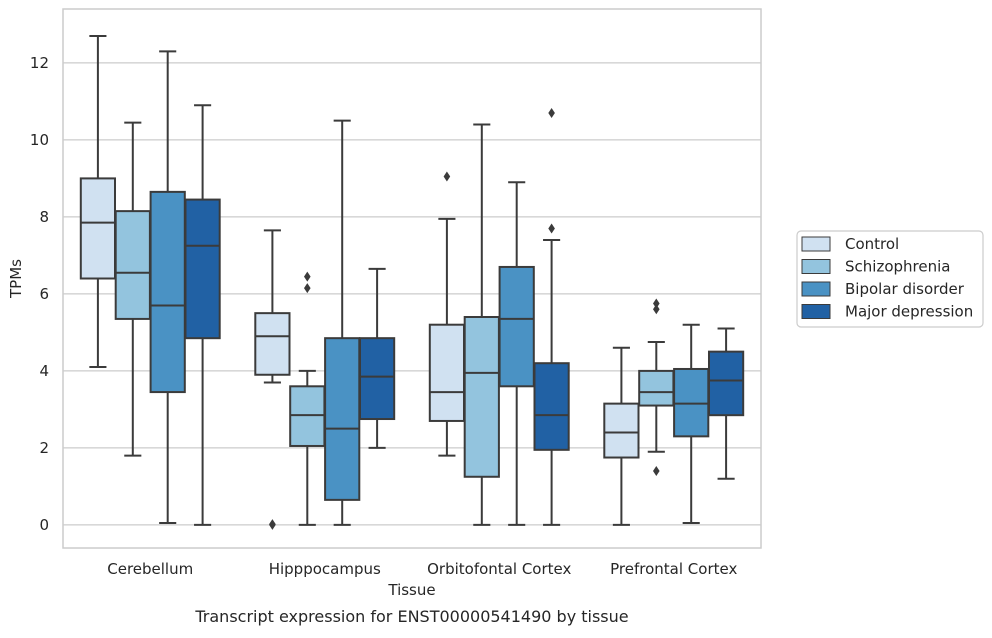 The width and height of the screenshot is (992, 638). I want to click on y-tick-label: 0, so click(44, 525).